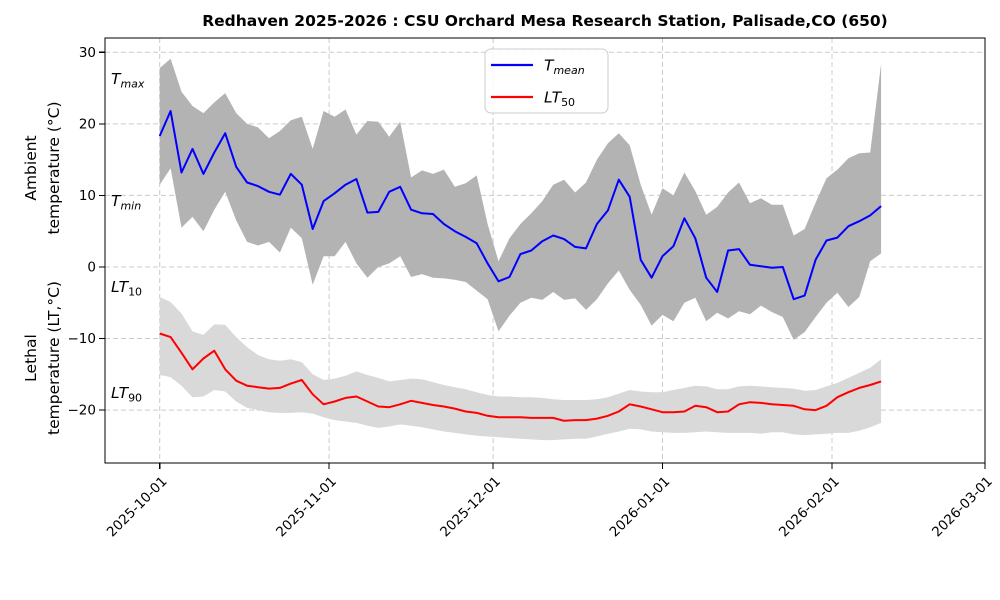  I want to click on x-tick-label: 2025-11-01, so click(306, 507).